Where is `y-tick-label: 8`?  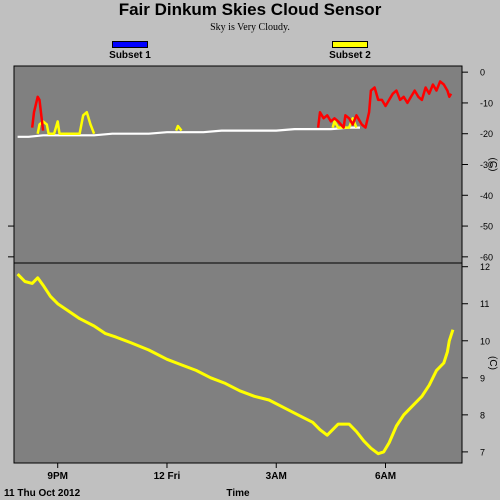 y-tick-label: 8 is located at coordinates (482, 415).